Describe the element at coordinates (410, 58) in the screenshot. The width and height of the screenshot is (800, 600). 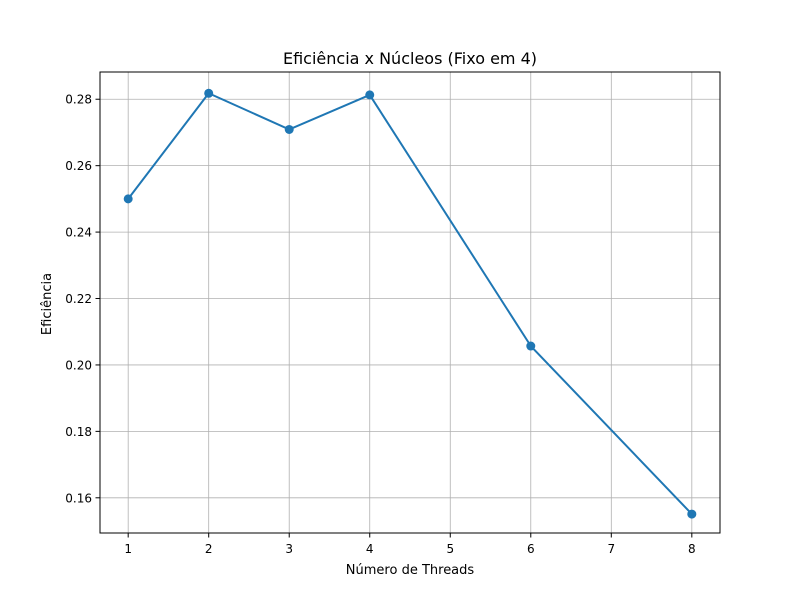
I see `chart-title: Eficiência x Núcleos (Fixo em 4)` at that location.